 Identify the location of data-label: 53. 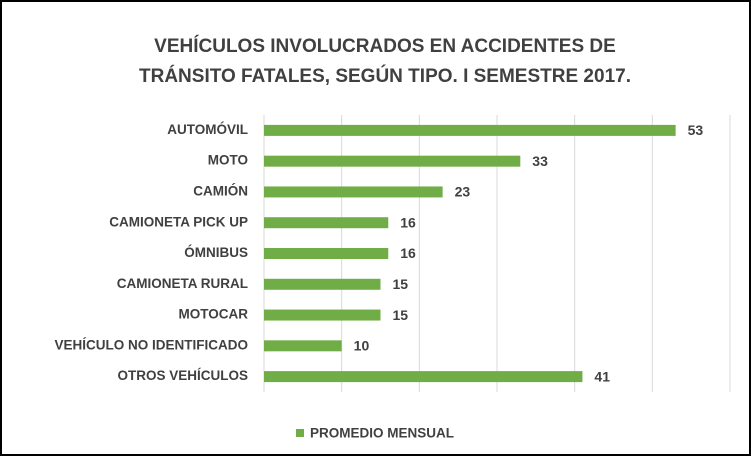
(696, 130).